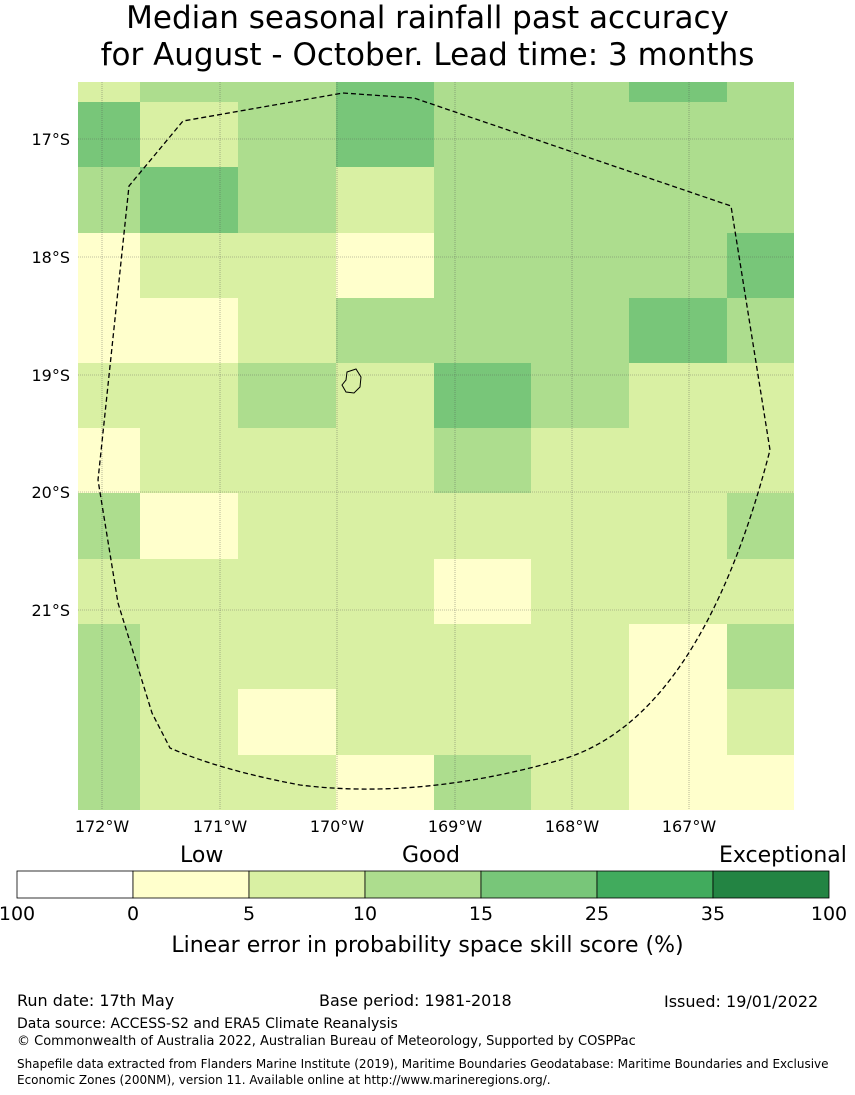 Image resolution: width=855 pixels, height=1095 pixels. Describe the element at coordinates (102, 826) in the screenshot. I see `lon-label: 172°W` at that location.